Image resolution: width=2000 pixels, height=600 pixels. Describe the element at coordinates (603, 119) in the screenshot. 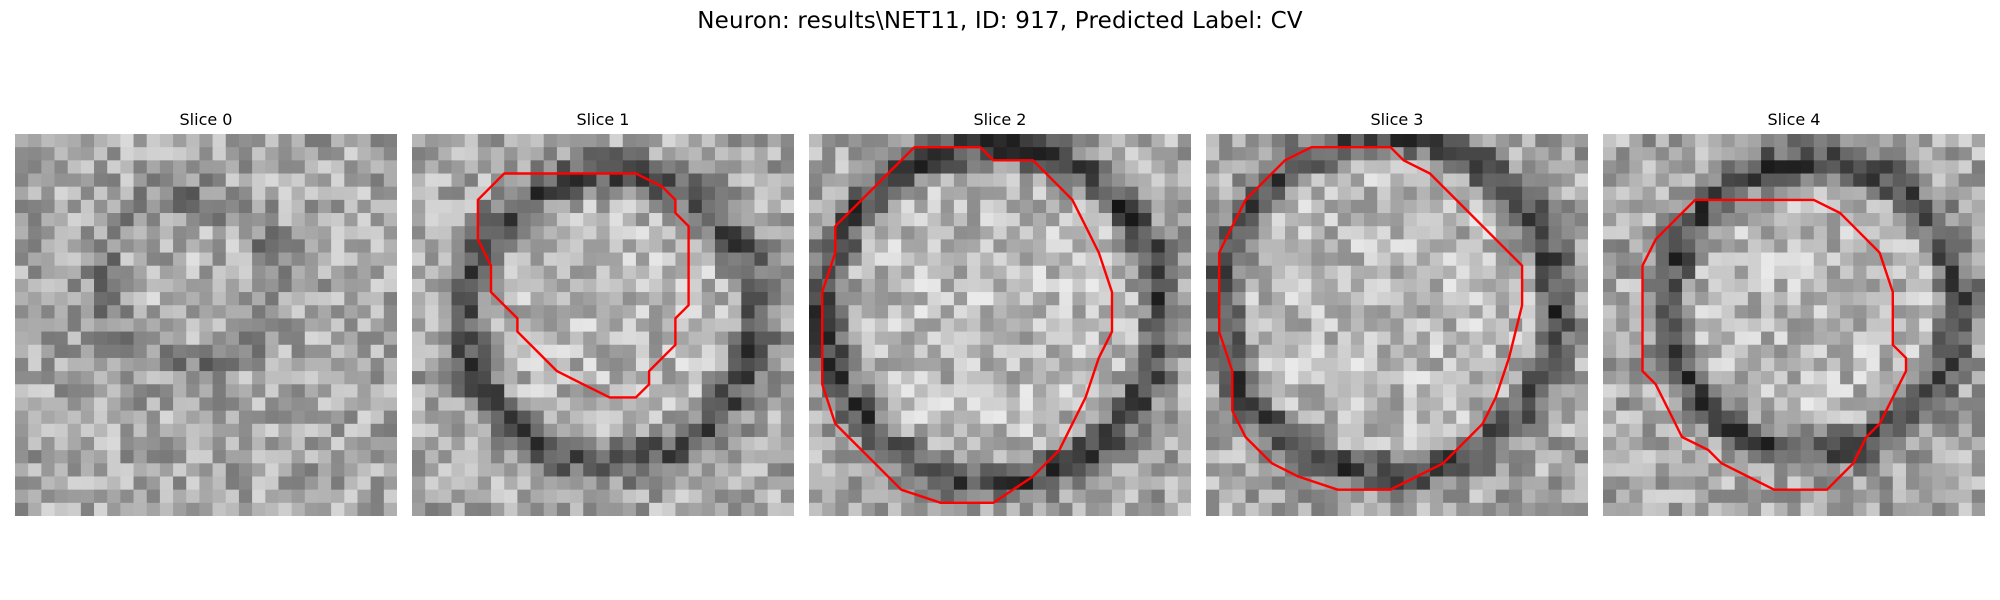

I see `slice-title: Slice 1` at that location.